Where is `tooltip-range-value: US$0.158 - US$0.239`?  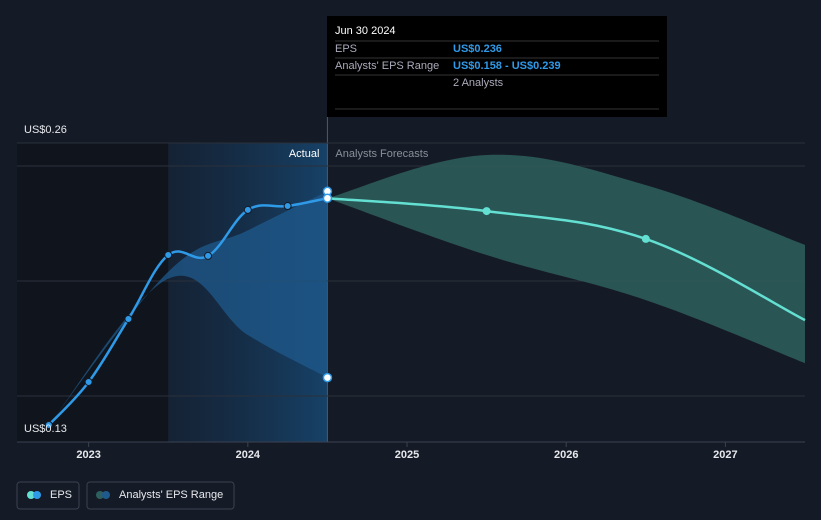
tooltip-range-value: US$0.158 - US$0.239 is located at coordinates (507, 66).